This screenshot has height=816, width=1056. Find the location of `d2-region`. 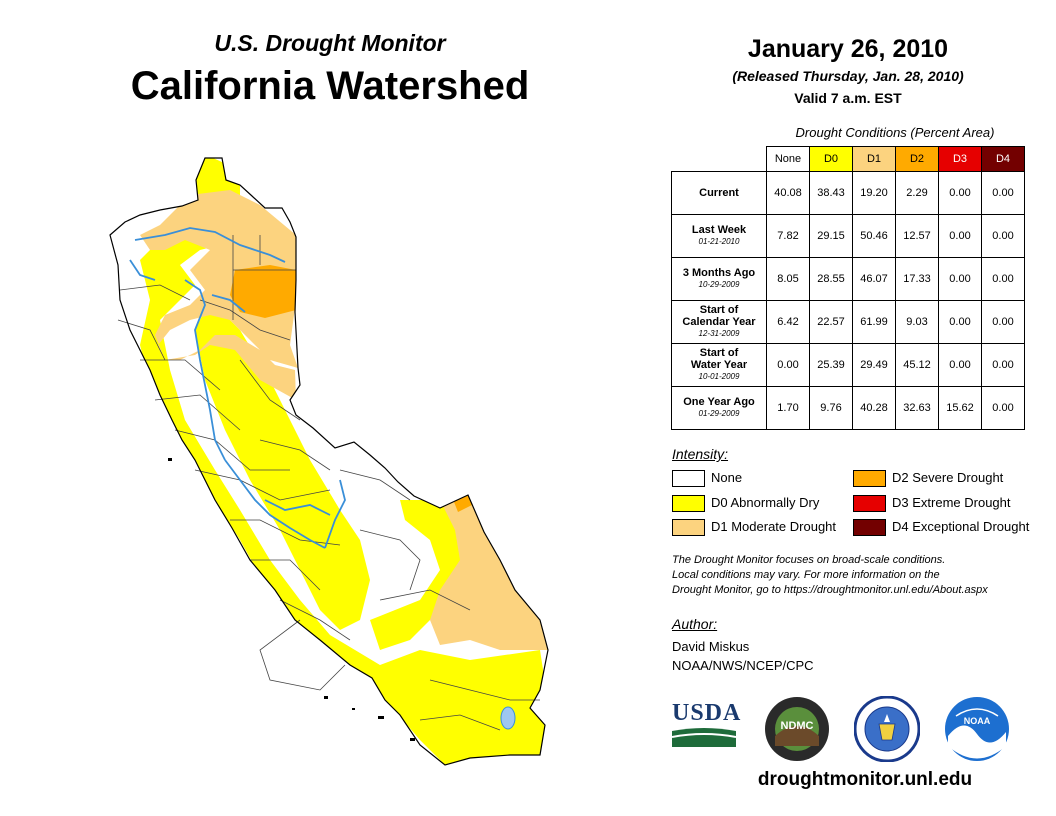

d2-region is located at coordinates (263, 291).